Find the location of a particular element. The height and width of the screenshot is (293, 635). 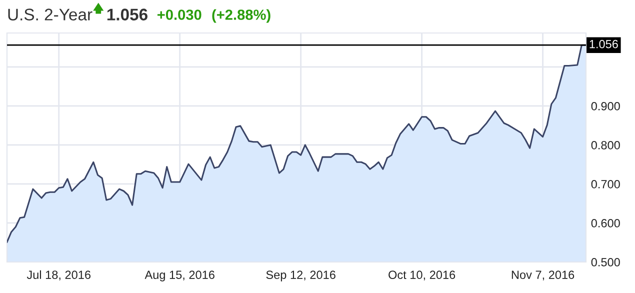

ref-line-label: 1.056 is located at coordinates (604, 44).